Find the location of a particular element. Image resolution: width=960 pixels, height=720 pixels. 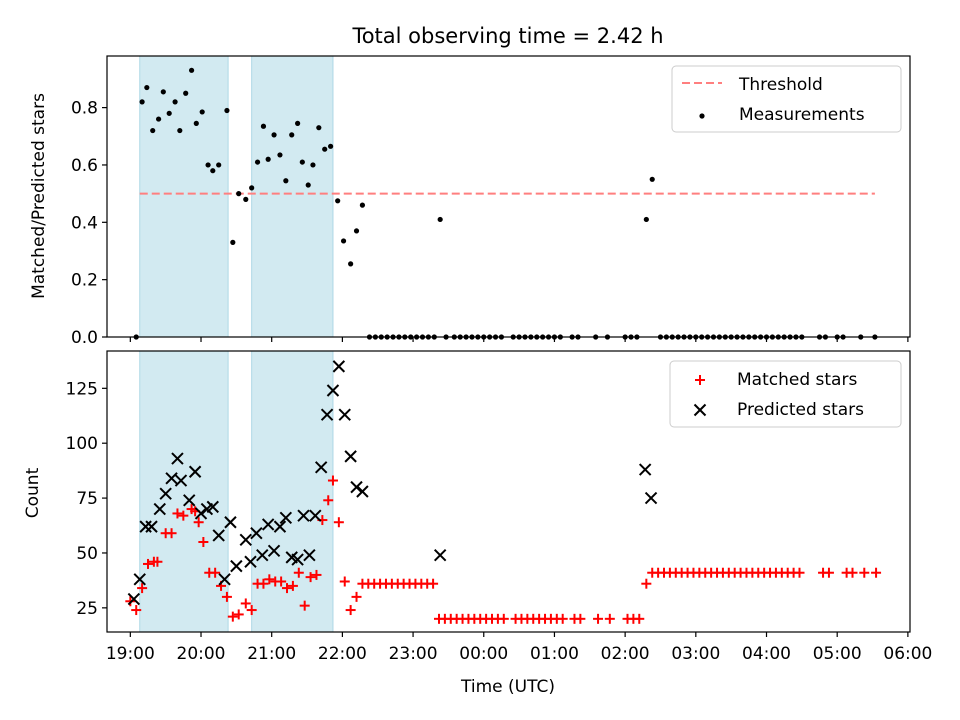

time-x-tick-label: 01:00 is located at coordinates (554, 654).